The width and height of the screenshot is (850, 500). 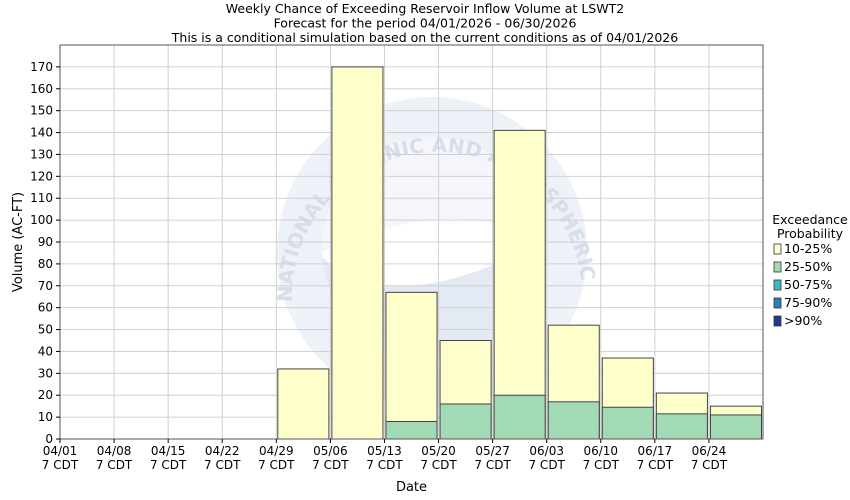 I want to click on x-tick-label-date: 06/03, so click(x=546, y=451).